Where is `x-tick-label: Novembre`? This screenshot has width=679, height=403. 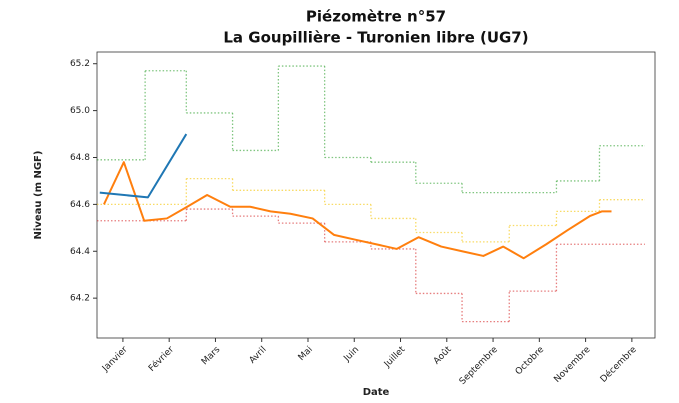
x-tick-label: Novembre is located at coordinates (572, 364).